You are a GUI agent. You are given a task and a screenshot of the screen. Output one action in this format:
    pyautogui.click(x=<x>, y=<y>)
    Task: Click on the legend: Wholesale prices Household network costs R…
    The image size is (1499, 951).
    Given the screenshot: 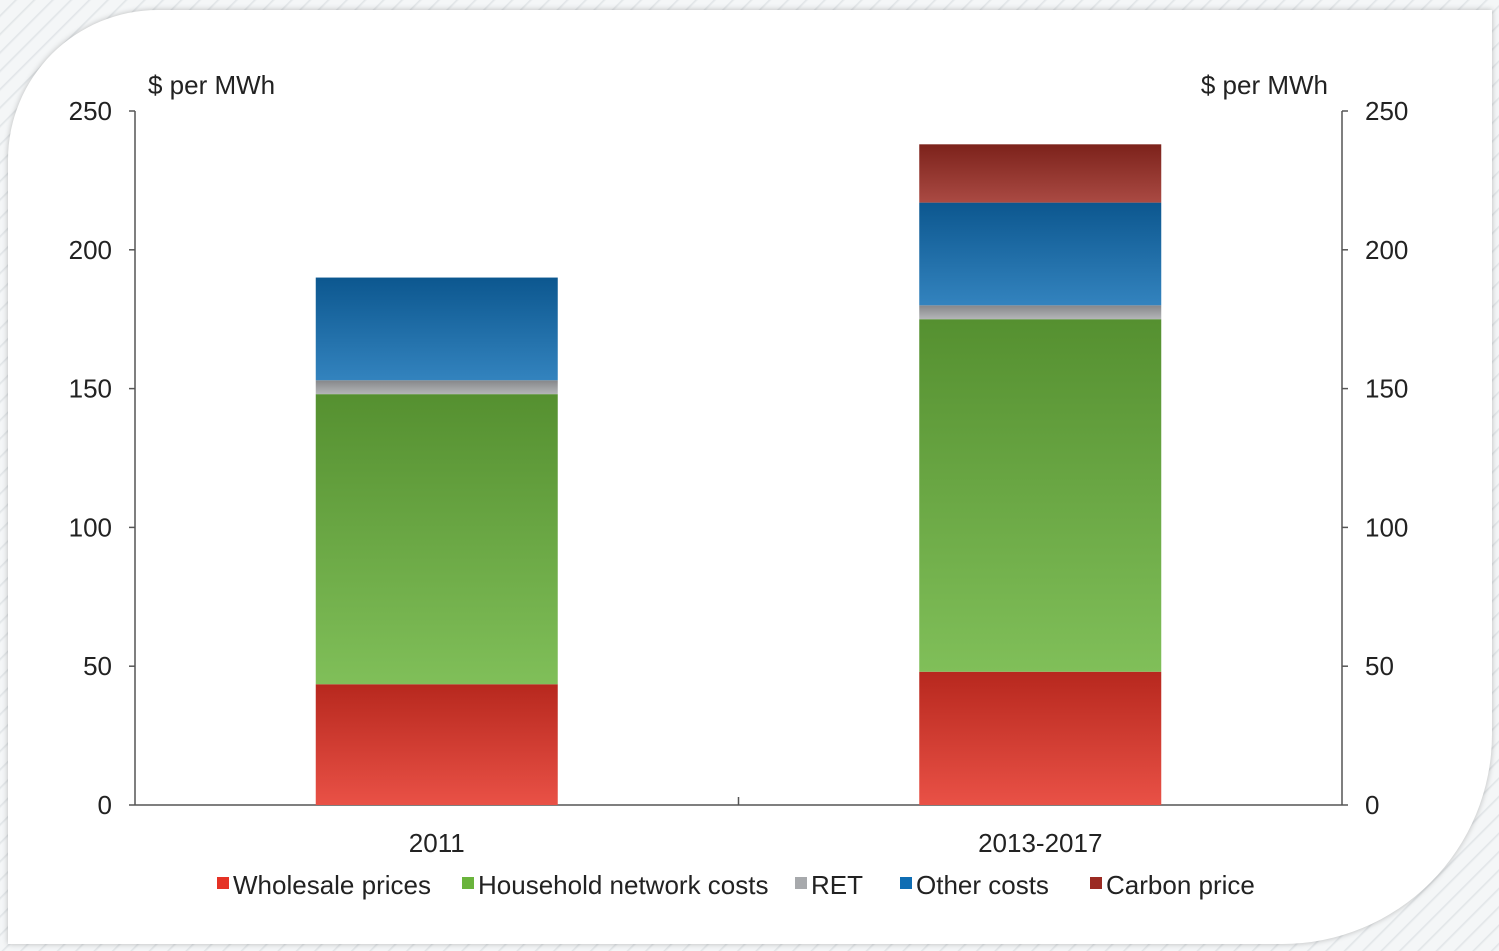 What is the action you would take?
    pyautogui.click(x=736, y=885)
    